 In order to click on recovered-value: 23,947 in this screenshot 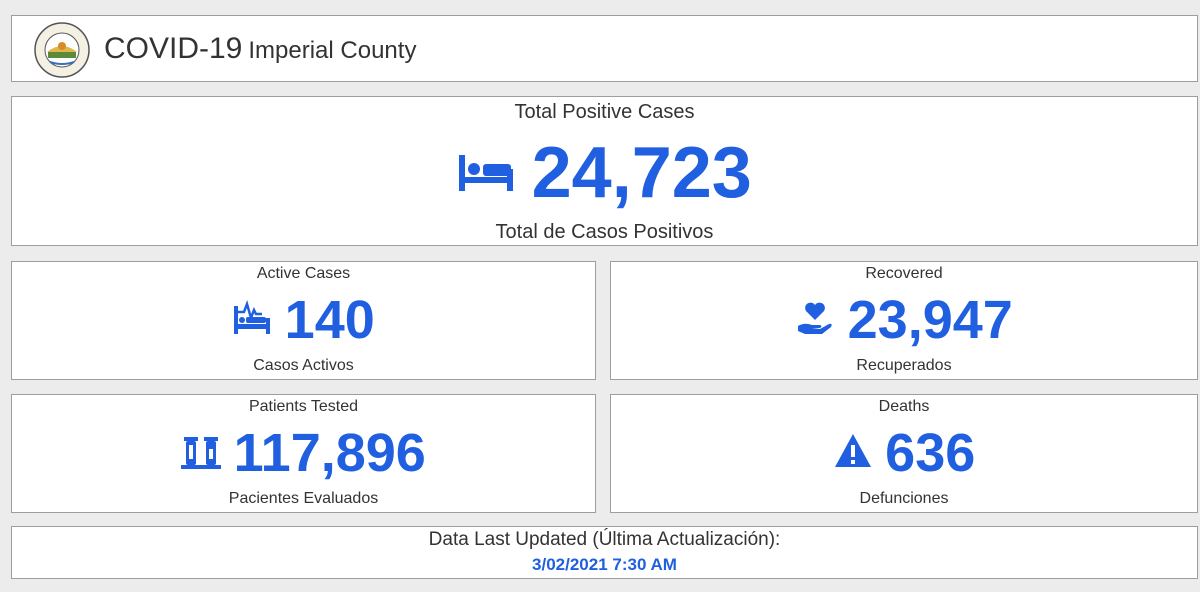, I will do `click(930, 320)`.